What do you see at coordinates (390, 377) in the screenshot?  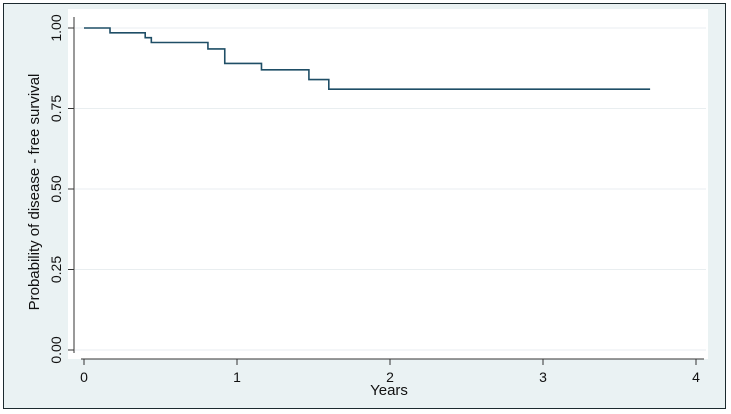 I see `x-tick-label: 2` at bounding box center [390, 377].